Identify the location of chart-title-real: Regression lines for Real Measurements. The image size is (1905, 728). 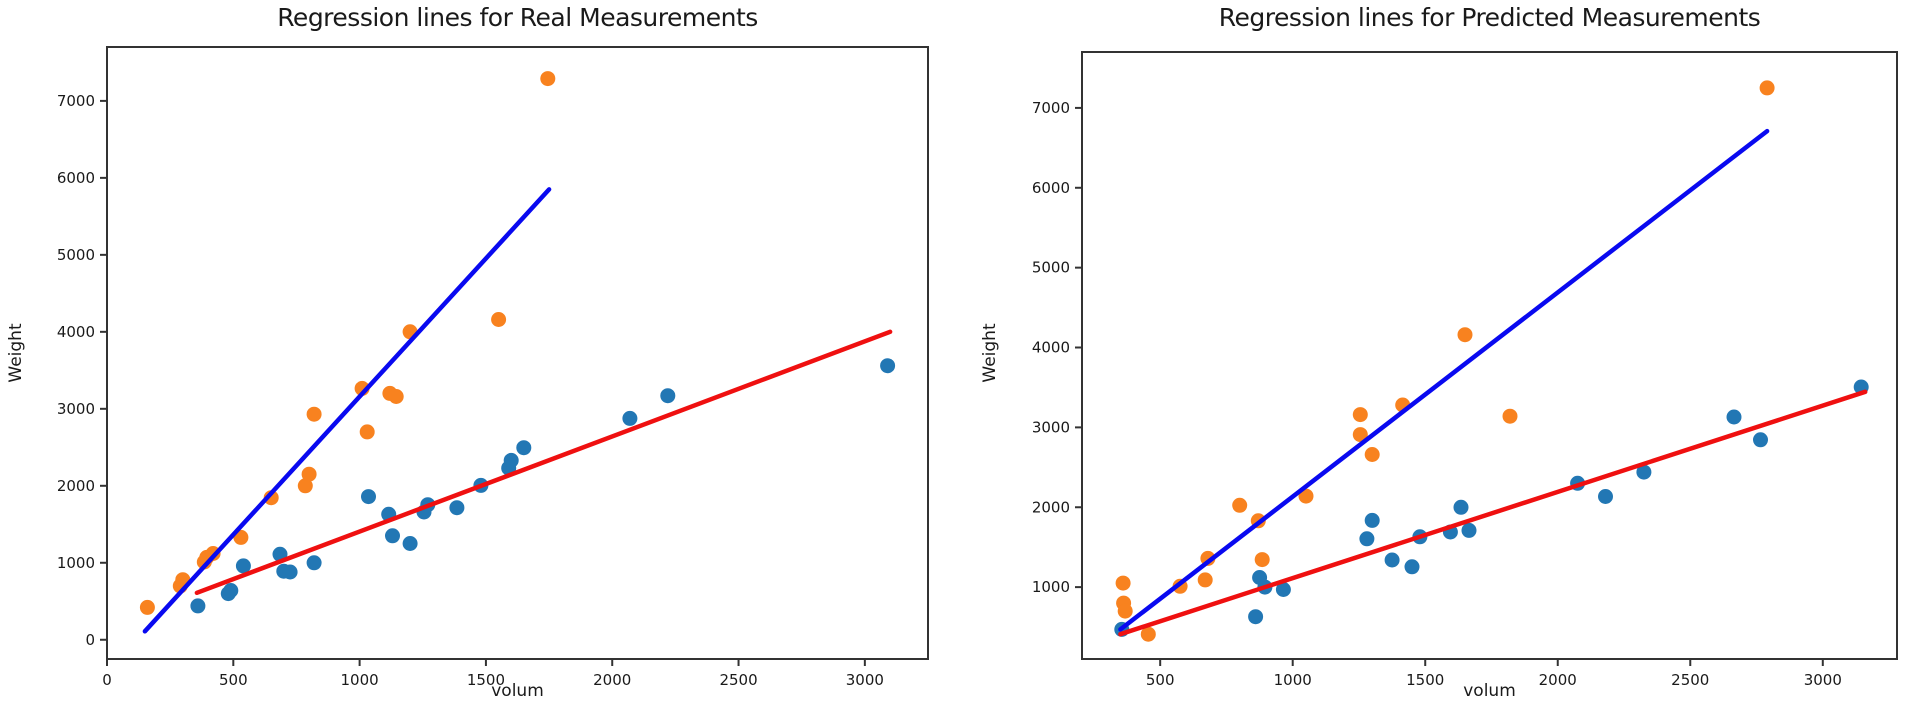
(517, 17).